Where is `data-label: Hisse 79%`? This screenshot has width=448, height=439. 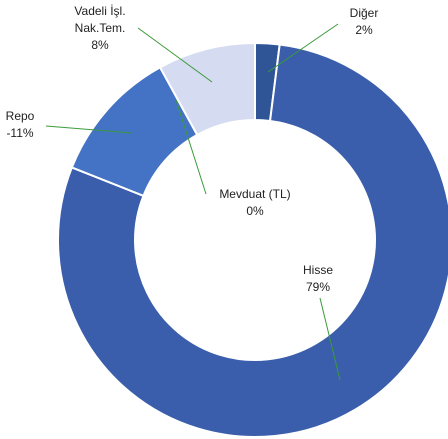 data-label: Hisse 79% is located at coordinates (318, 279).